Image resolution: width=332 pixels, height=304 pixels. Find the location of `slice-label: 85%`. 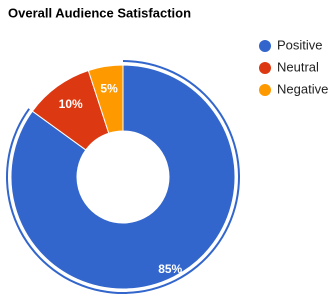

slice-label: 85% is located at coordinates (170, 269).